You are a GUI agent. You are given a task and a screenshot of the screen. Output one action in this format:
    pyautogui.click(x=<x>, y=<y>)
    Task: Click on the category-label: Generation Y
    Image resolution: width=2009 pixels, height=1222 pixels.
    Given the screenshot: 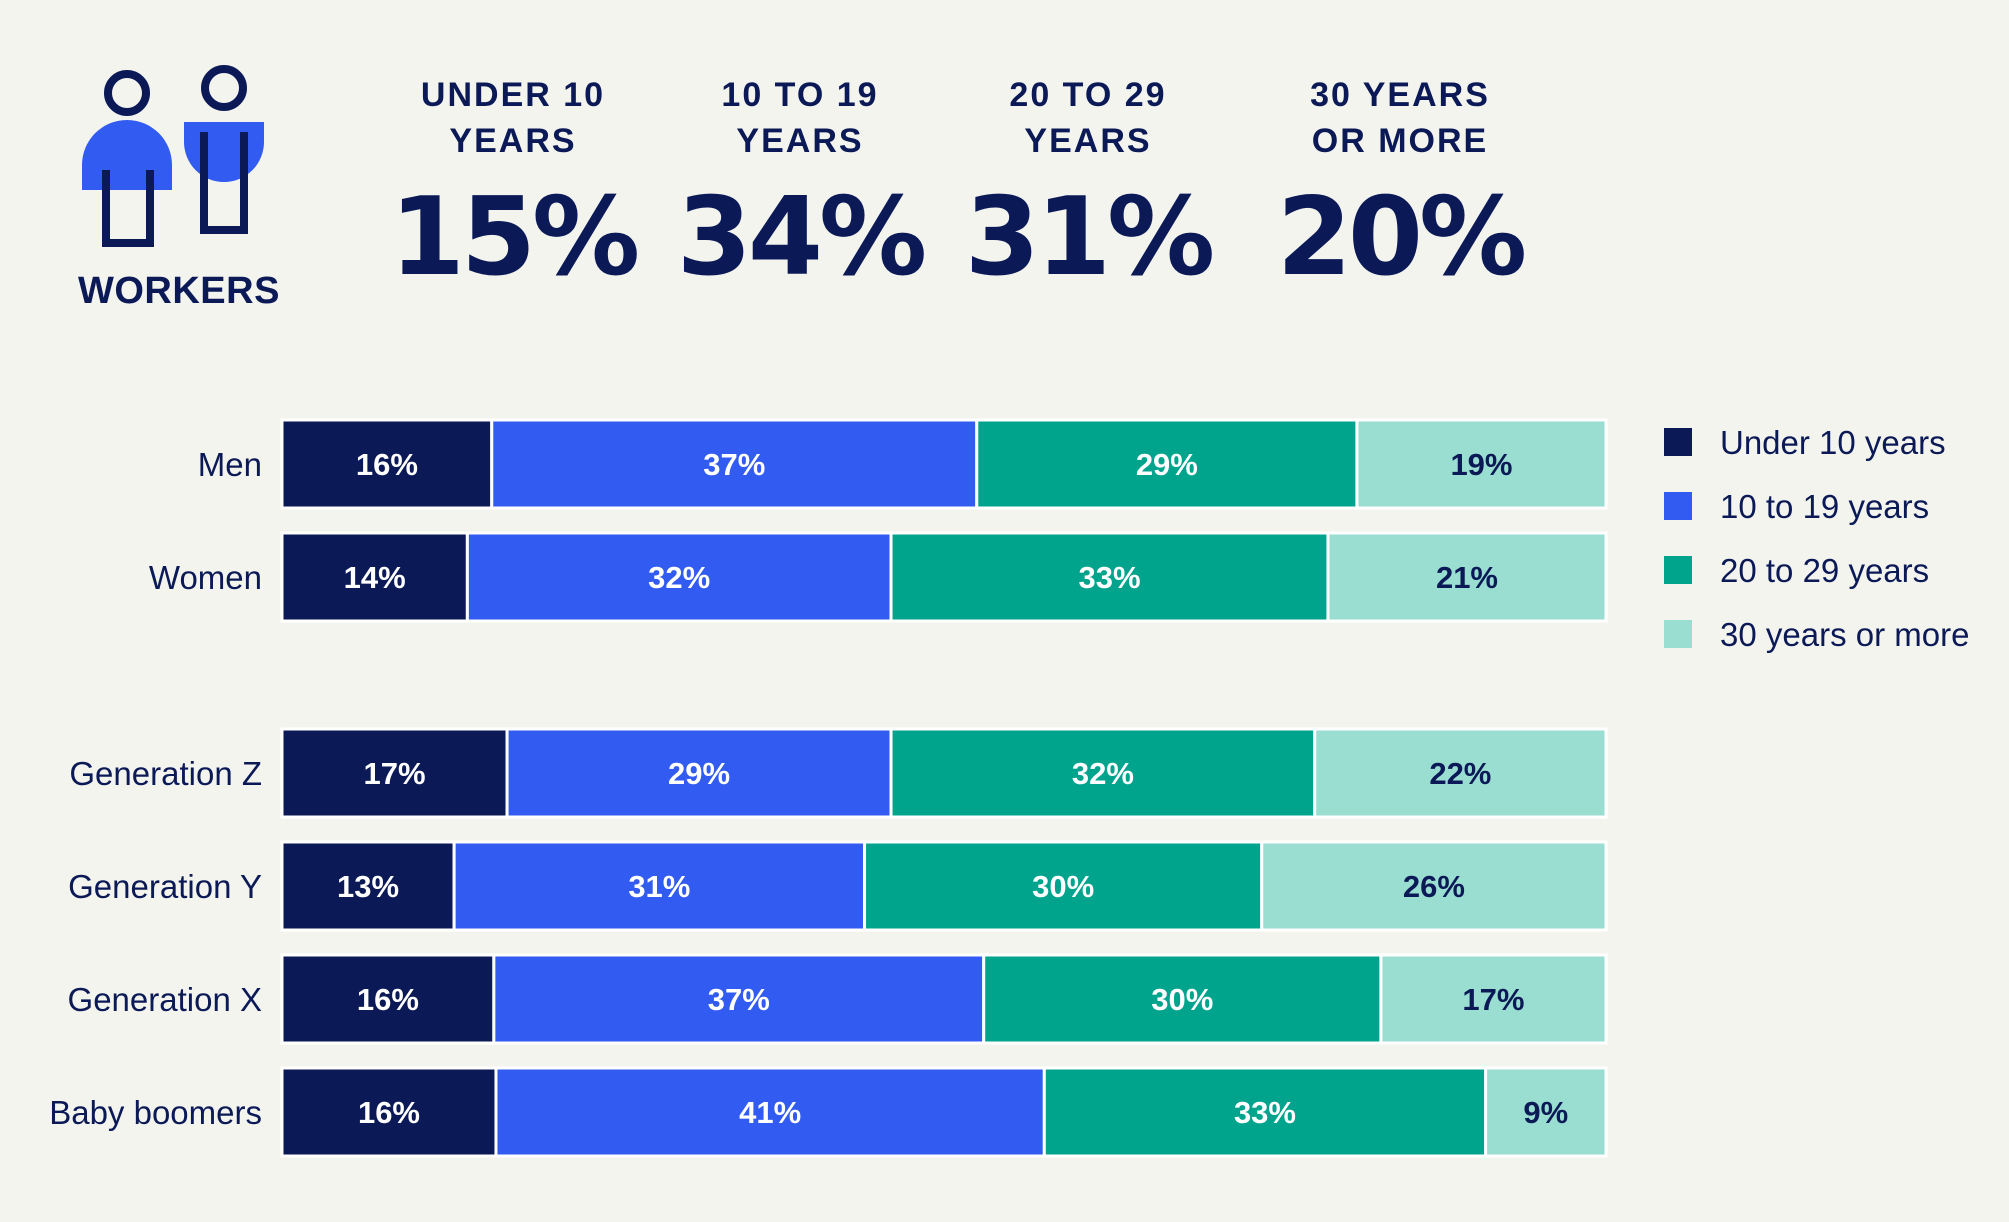 What is the action you would take?
    pyautogui.click(x=165, y=886)
    